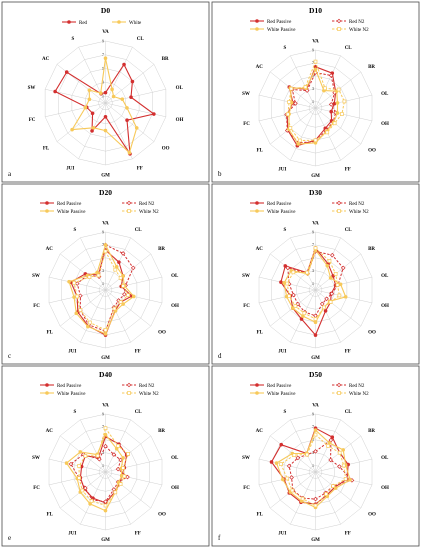  I want to click on panel-label: d, so click(220, 356).